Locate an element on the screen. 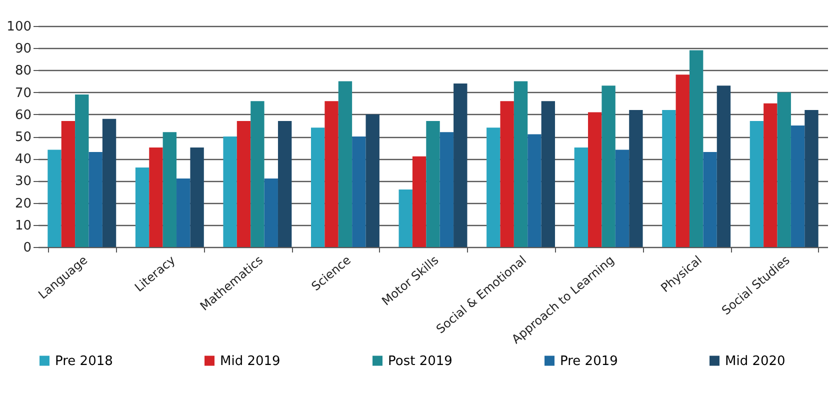 The image size is (832, 408). y-tick-label: 40 is located at coordinates (23, 160).